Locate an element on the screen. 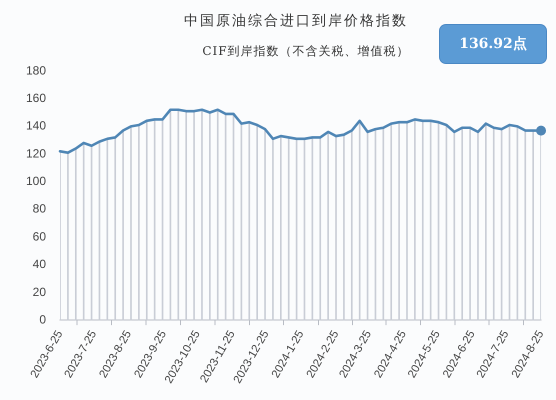 The height and width of the screenshot is (400, 556). chart-title: 中国原油综合进口到岸价格指数 is located at coordinates (296, 21).